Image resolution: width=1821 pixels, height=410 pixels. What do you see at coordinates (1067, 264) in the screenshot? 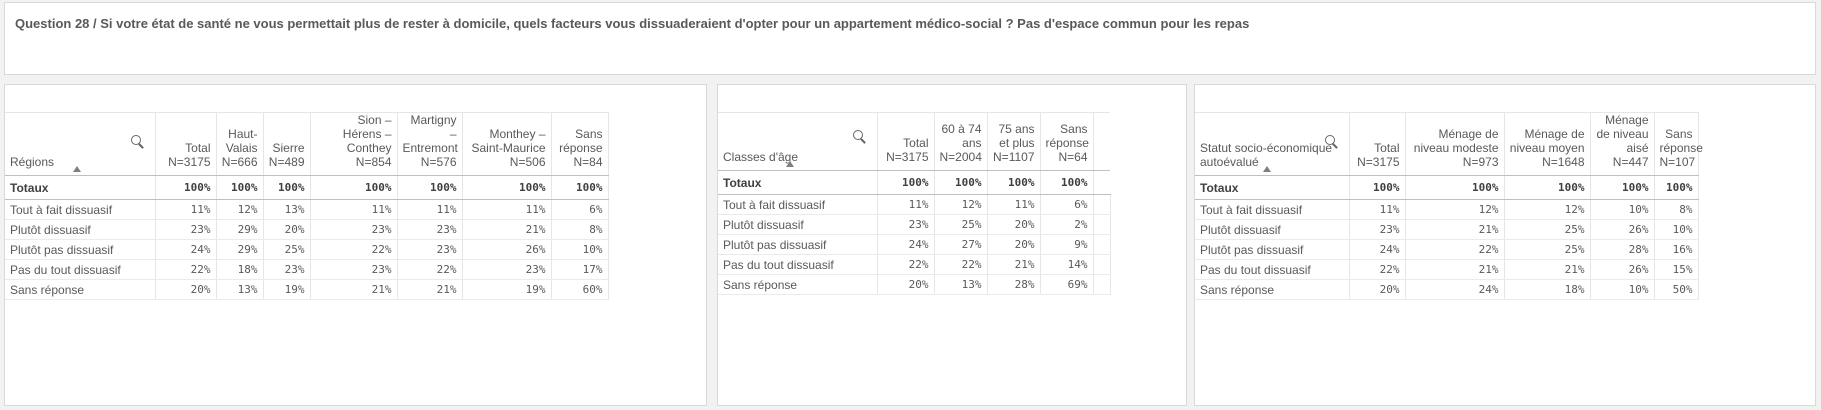
I see `value-cell: 14%` at bounding box center [1067, 264].